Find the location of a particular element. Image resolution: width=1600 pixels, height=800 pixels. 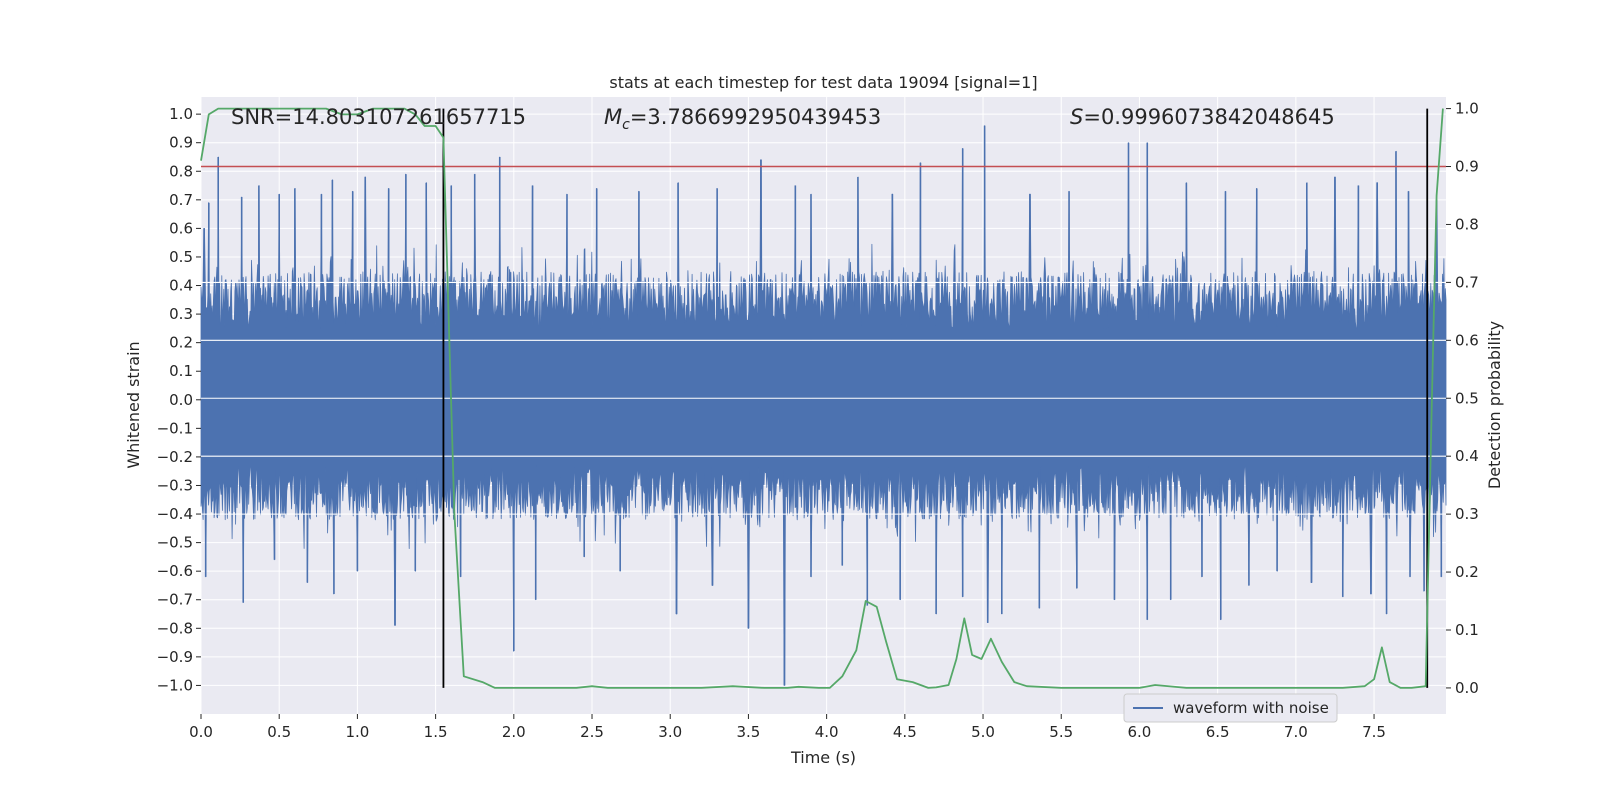

y-left-tick-label: 0.0 is located at coordinates (181, 400).